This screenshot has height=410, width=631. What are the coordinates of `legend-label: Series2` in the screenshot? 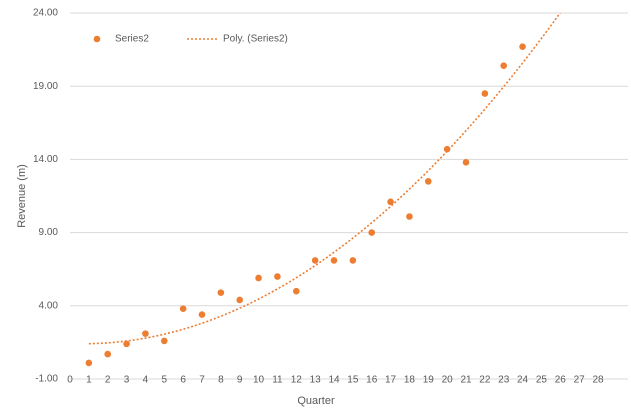 It's located at (132, 39).